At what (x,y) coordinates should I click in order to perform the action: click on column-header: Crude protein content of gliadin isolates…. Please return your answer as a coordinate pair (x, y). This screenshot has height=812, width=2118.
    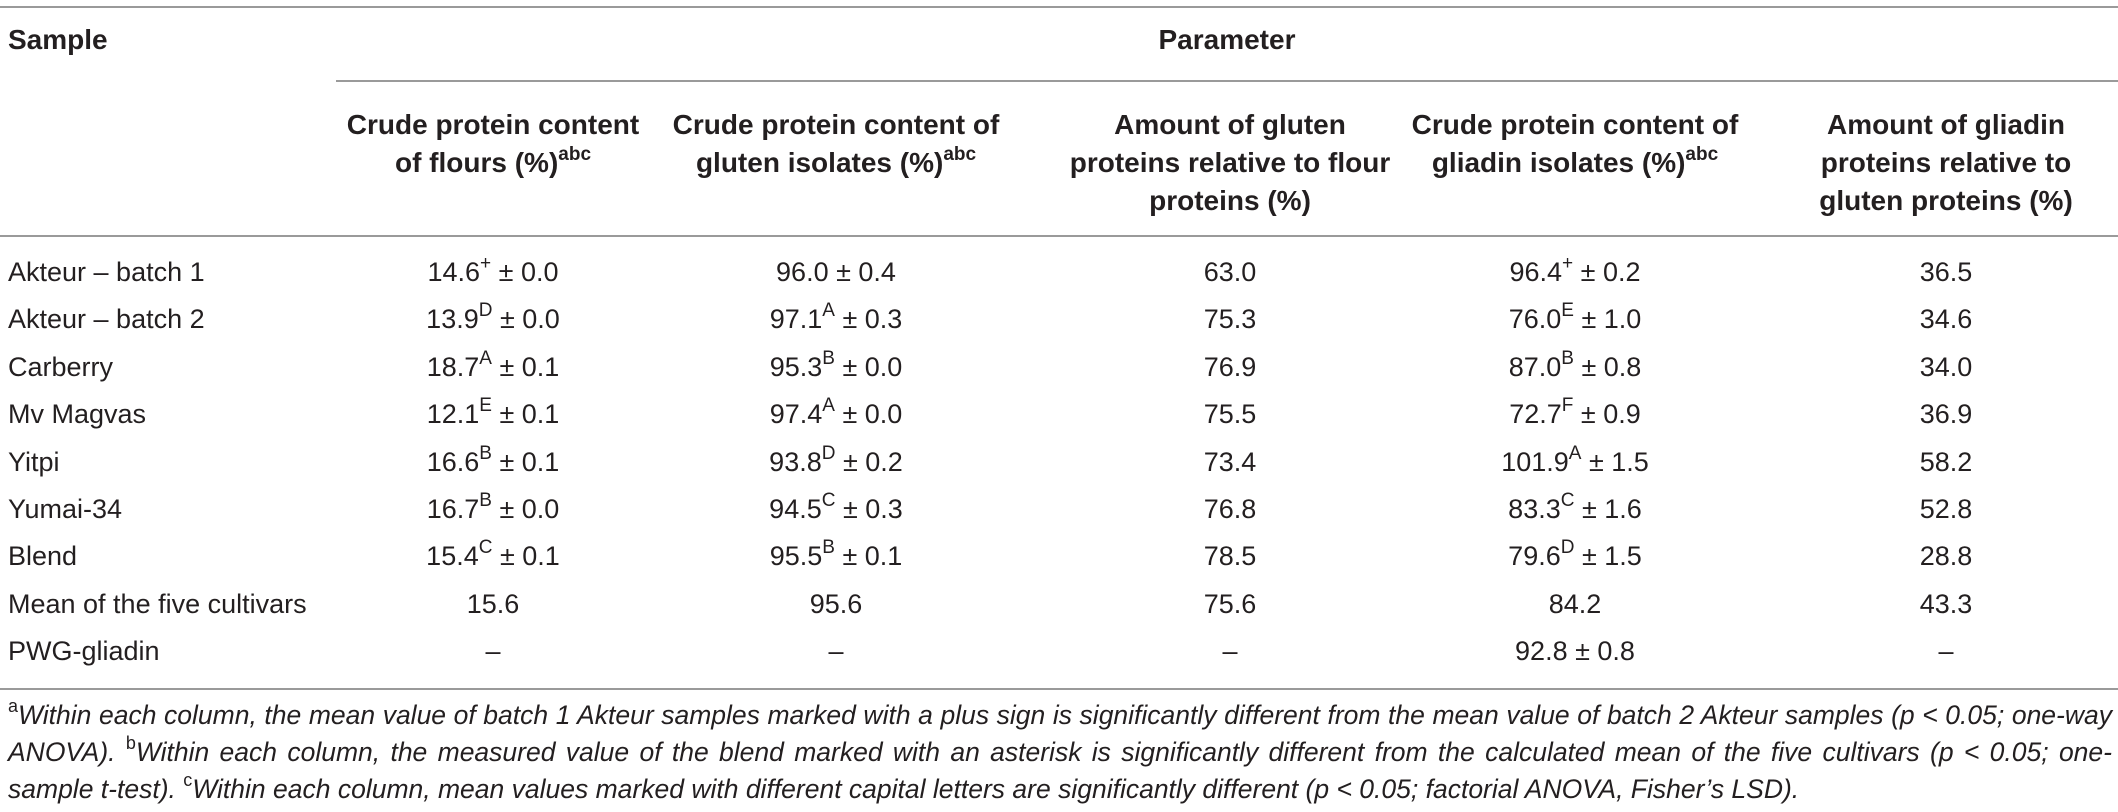
    Looking at the image, I should click on (1575, 144).